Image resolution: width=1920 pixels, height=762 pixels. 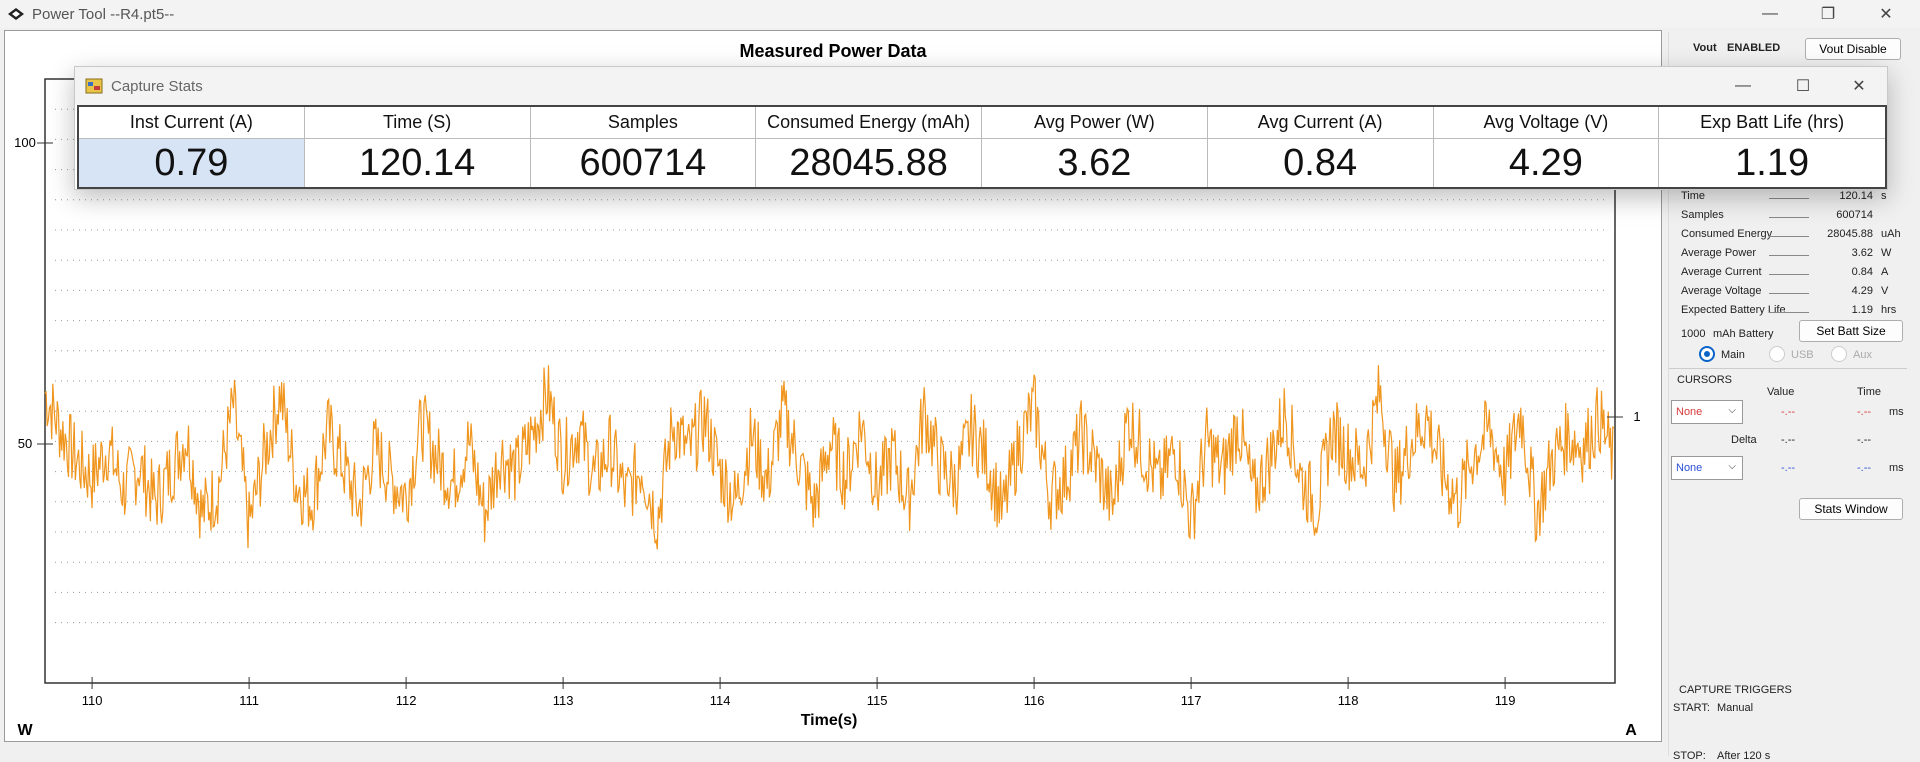 I want to click on stats-value: 600714, so click(x=643, y=162).